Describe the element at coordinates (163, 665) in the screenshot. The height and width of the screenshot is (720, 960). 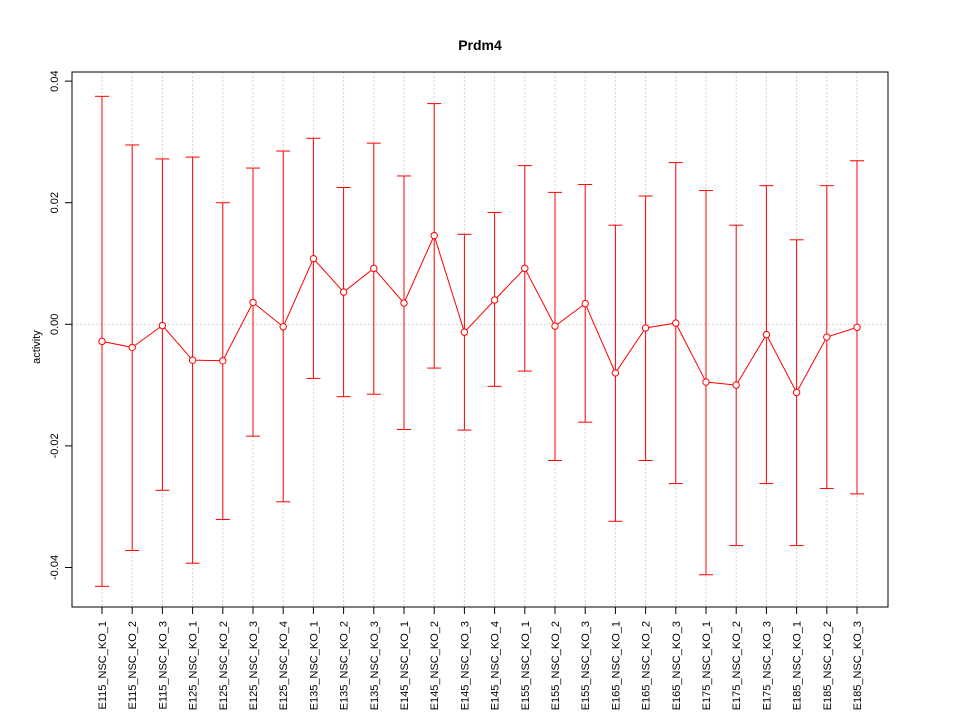
I see `x-tick-label: E115_NSC_KO_3` at that location.